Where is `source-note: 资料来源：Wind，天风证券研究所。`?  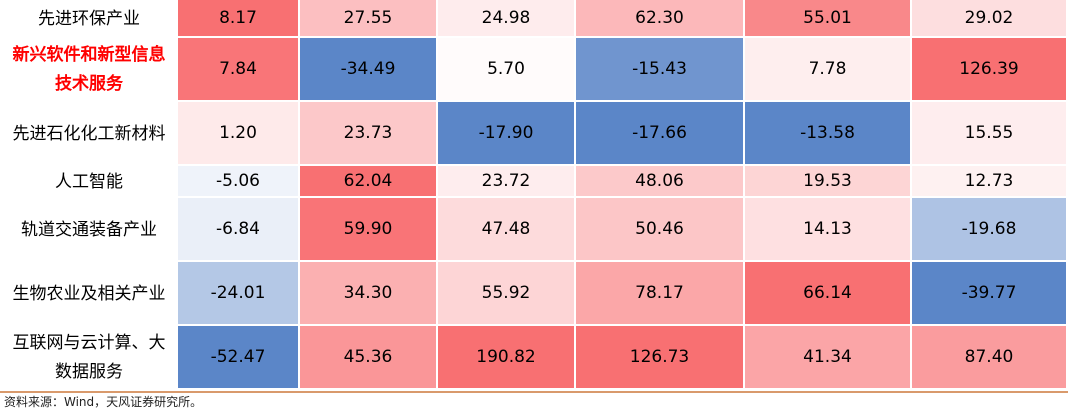 source-note: 资料来源：Wind，天风证券研究所。 is located at coordinates (103, 402).